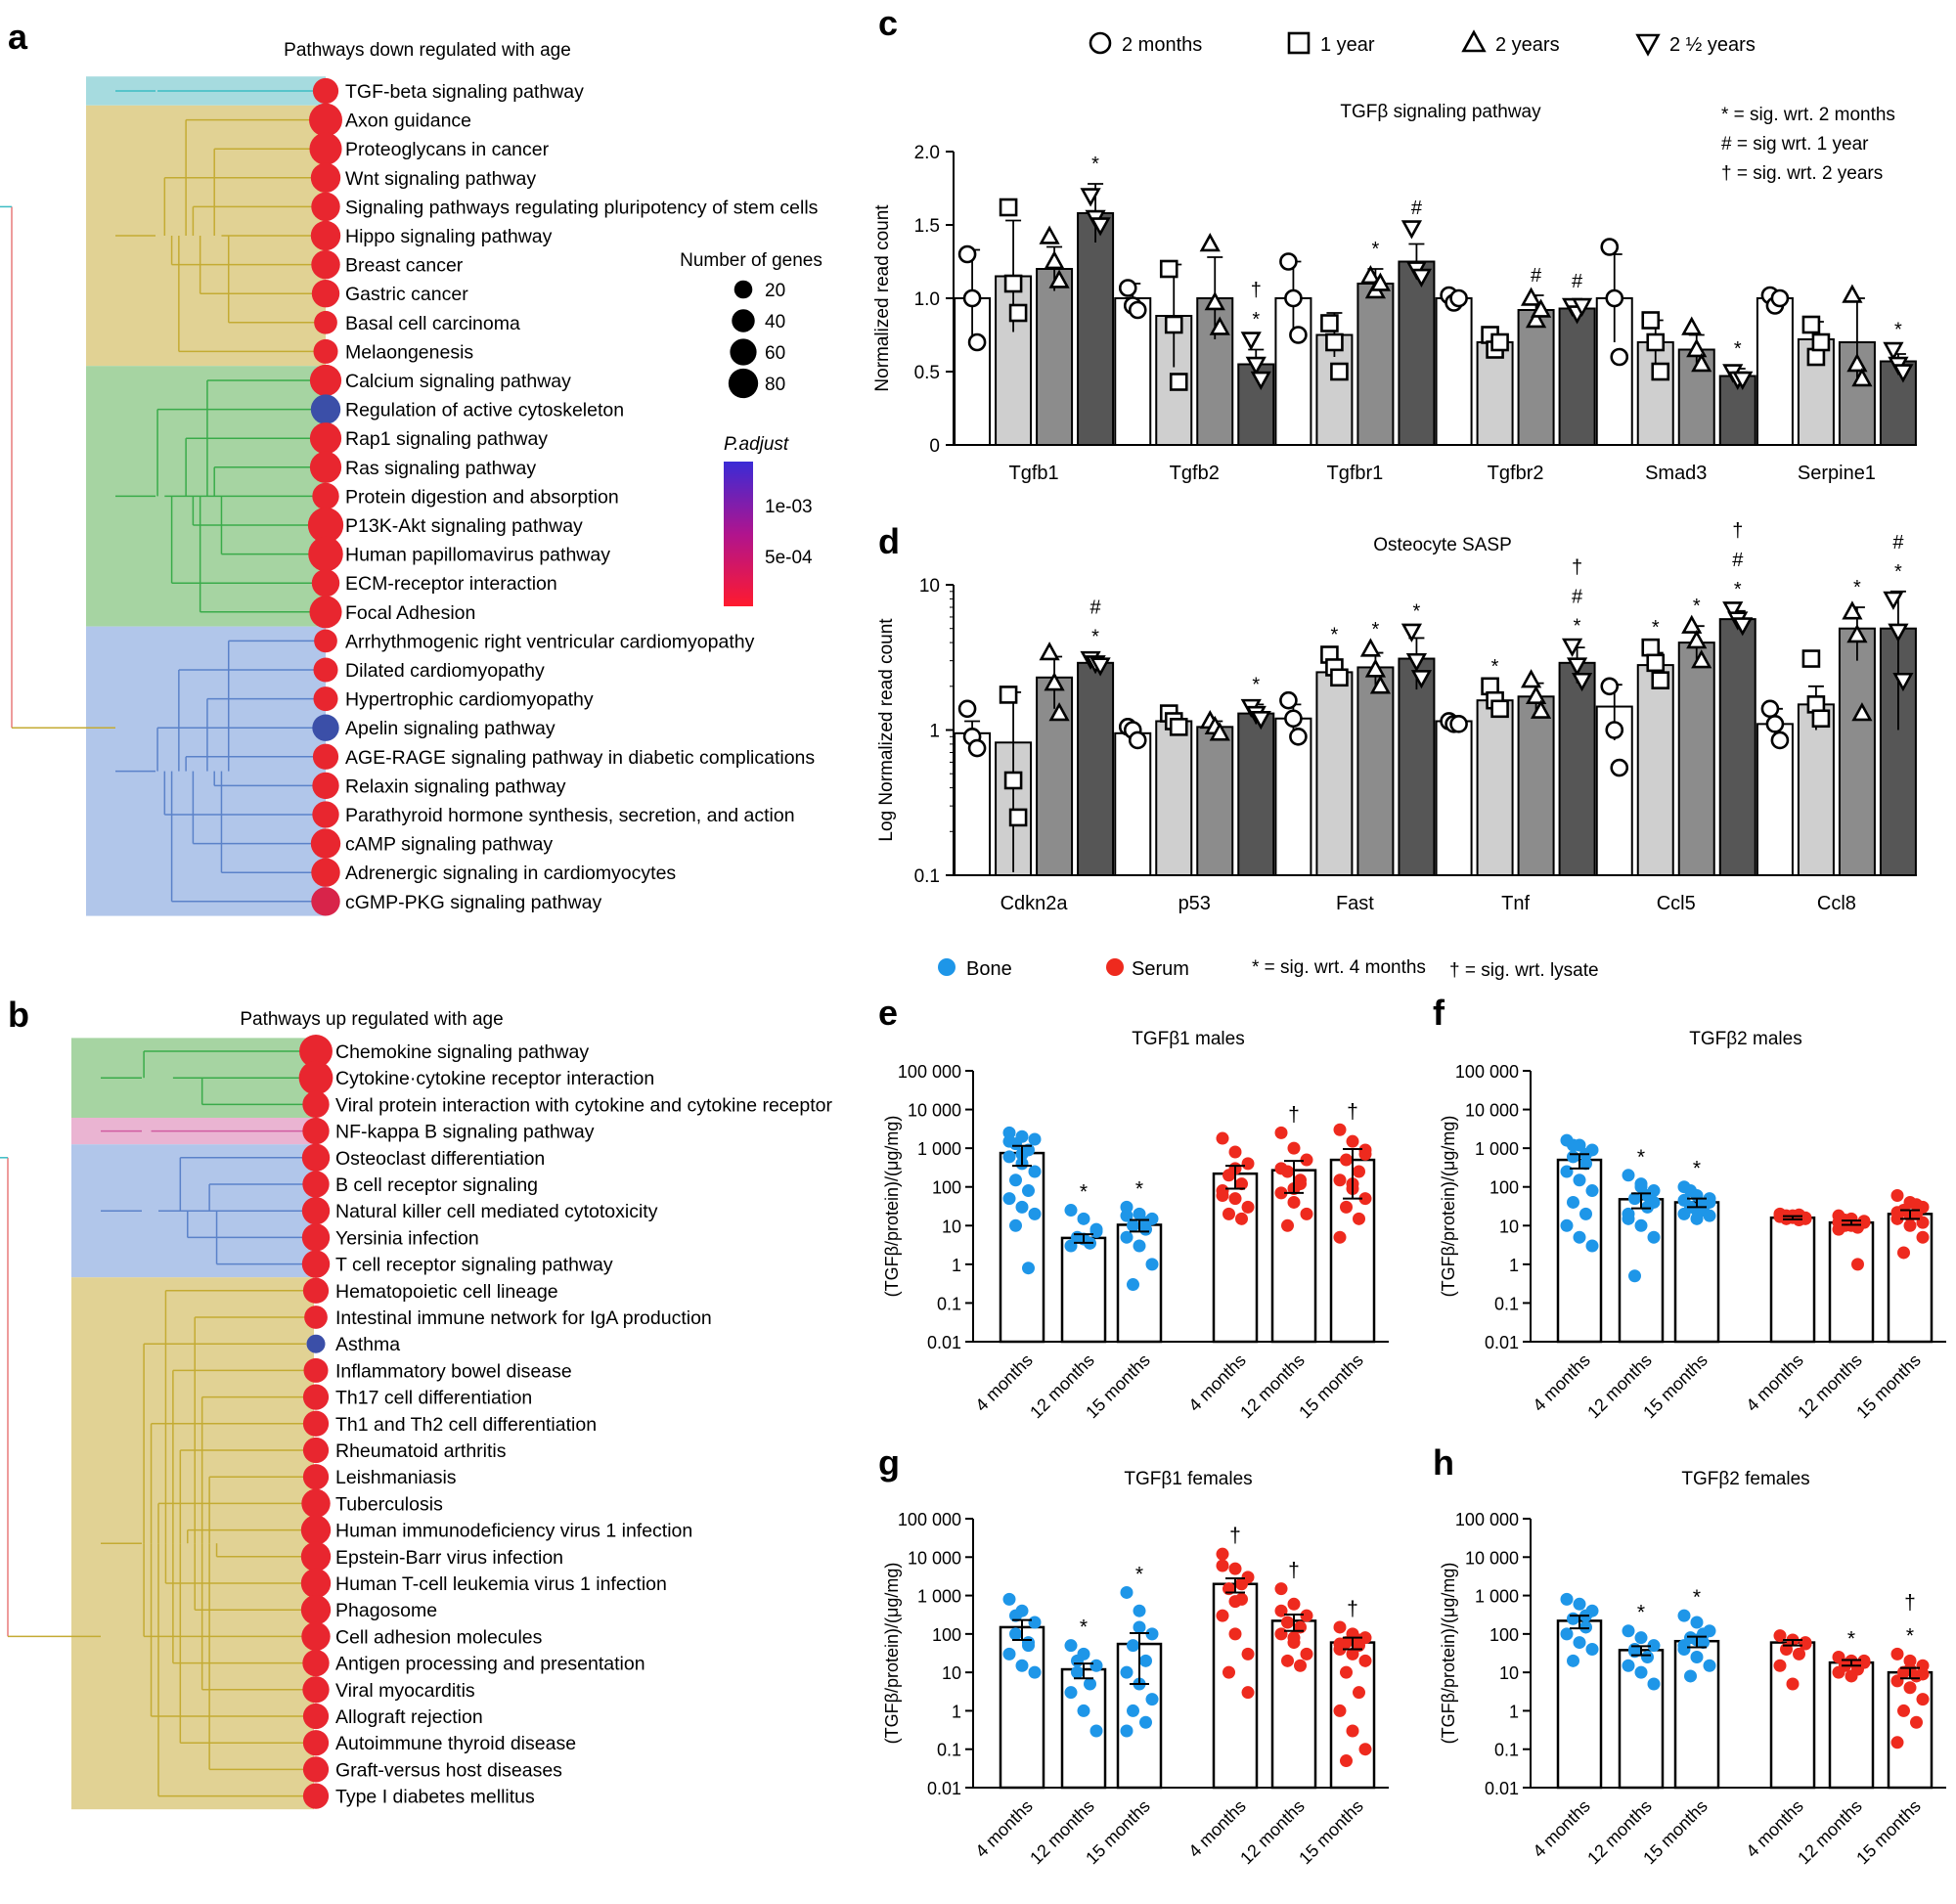  What do you see at coordinates (751, 260) in the screenshot?
I see `size-legend-title: Number of genes` at bounding box center [751, 260].